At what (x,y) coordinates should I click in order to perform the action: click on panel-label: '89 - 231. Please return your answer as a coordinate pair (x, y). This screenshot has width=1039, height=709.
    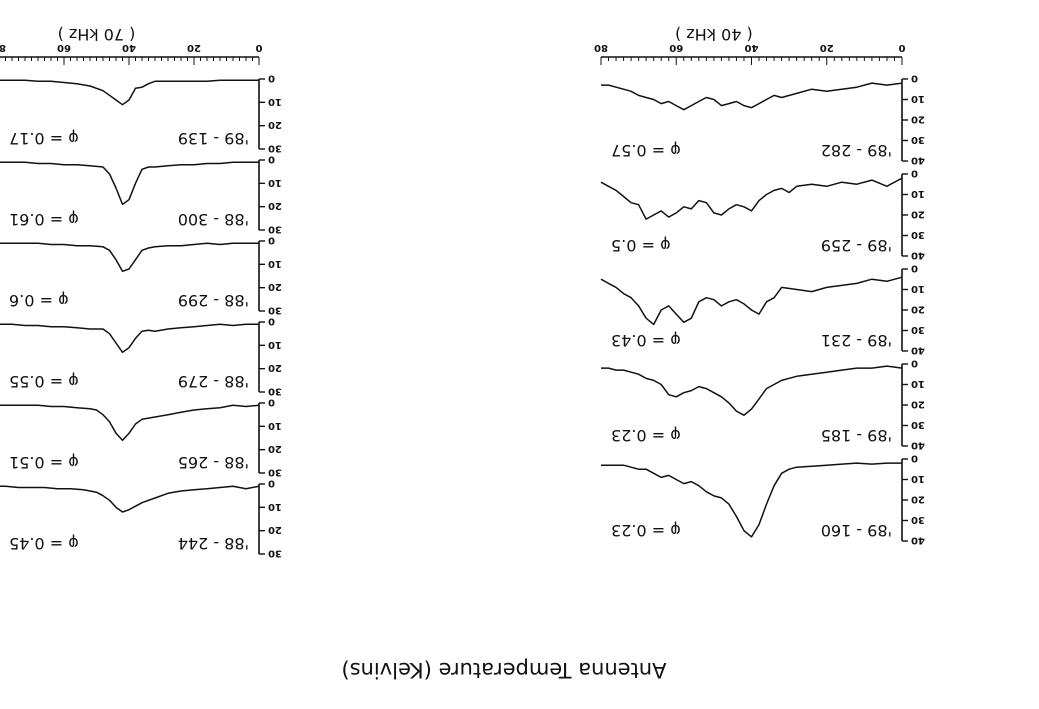
    Looking at the image, I should click on (856, 340).